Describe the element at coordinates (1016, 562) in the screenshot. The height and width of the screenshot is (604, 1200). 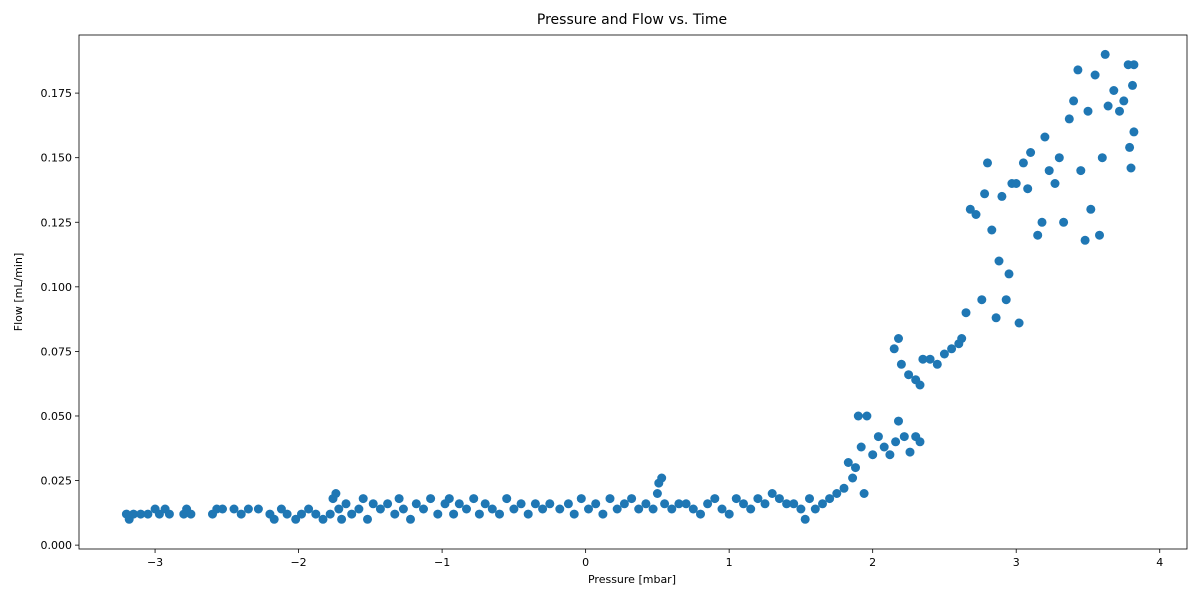
I see `x-tick-label: 3` at that location.